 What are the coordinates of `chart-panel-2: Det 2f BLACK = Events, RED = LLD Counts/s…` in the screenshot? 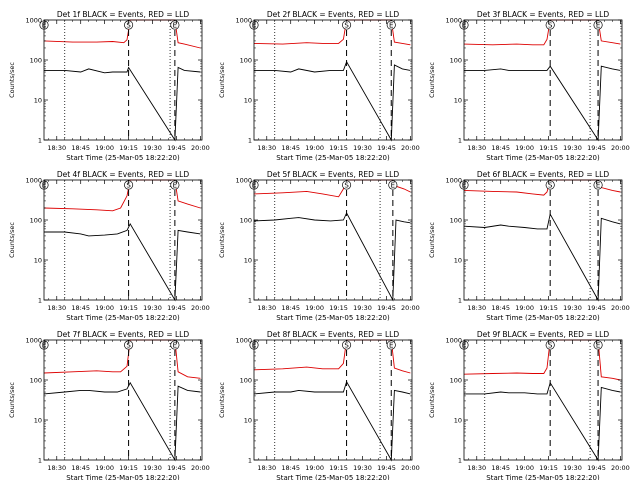 It's located at (319, 86).